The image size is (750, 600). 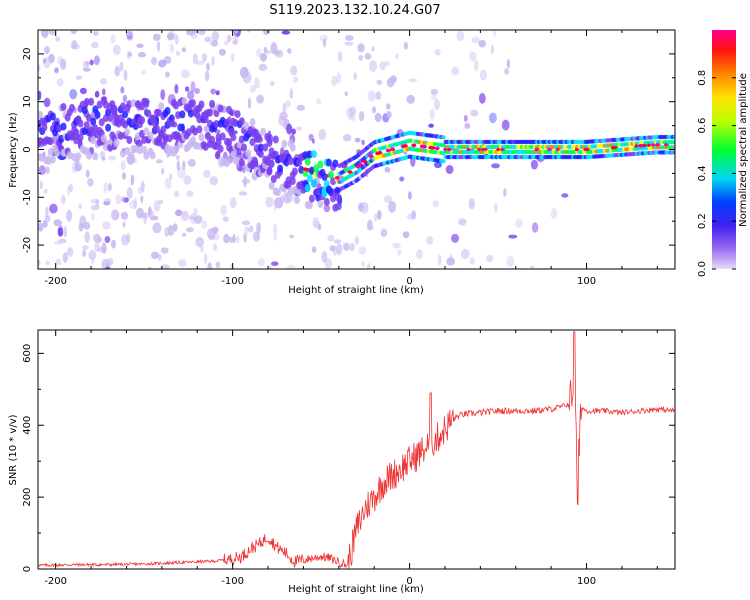 What do you see at coordinates (702, 269) in the screenshot?
I see `colorbar-tick-label: 0.0` at bounding box center [702, 269].